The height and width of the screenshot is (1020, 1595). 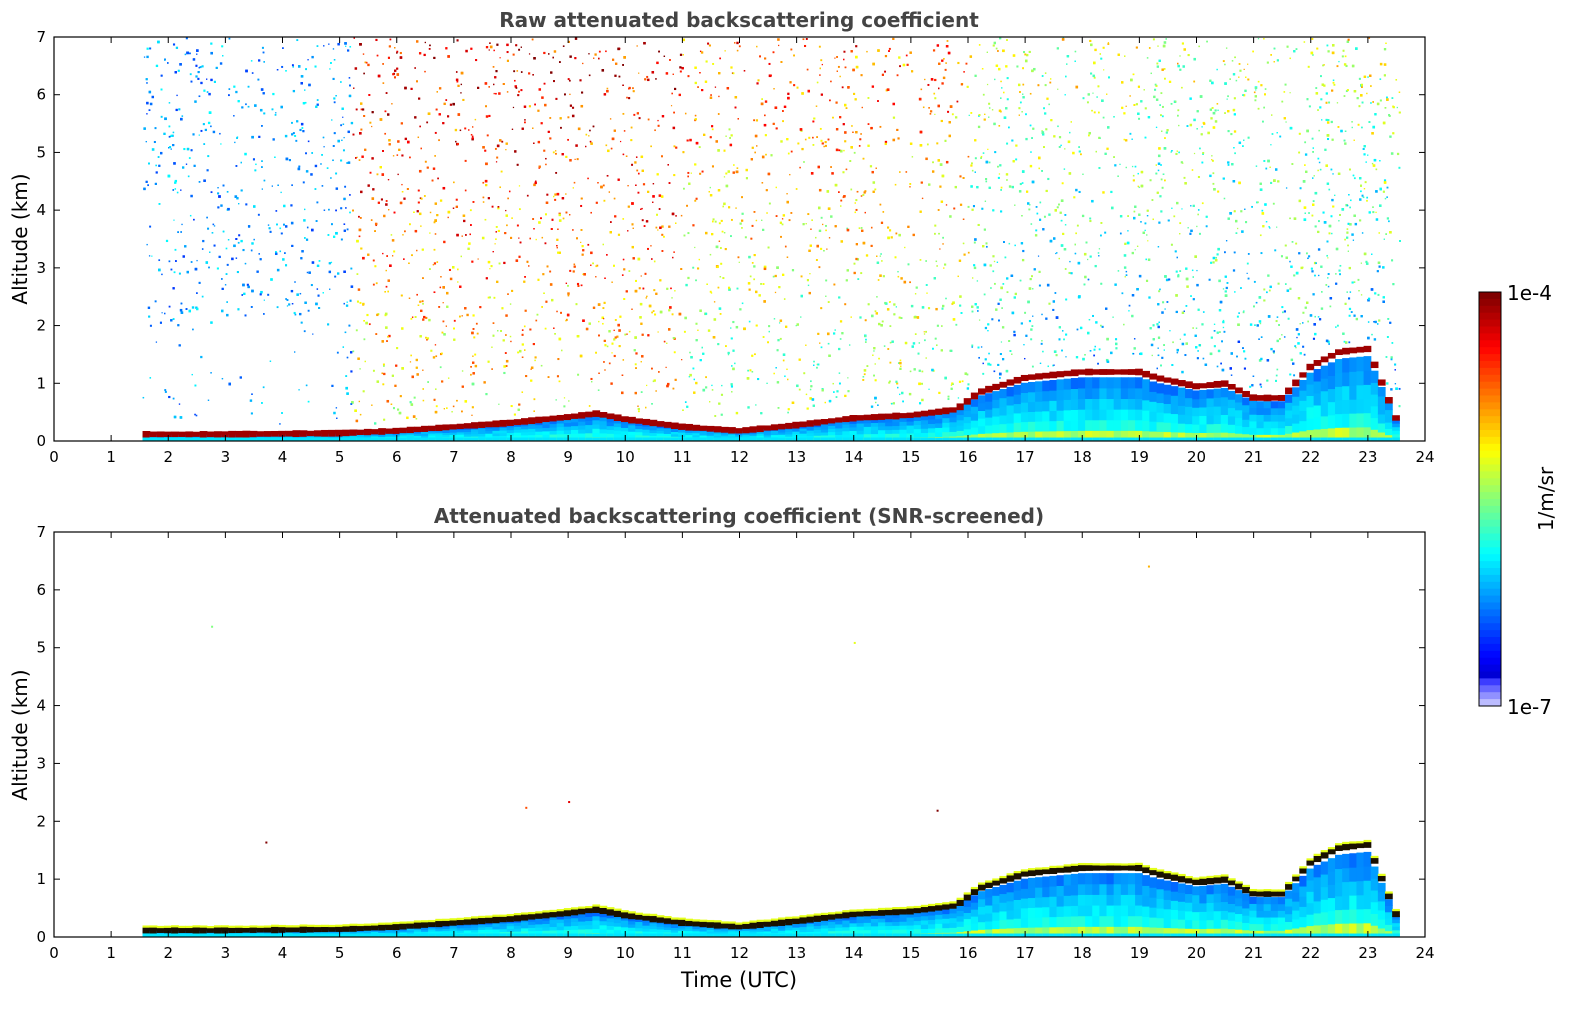 I want to click on colorbar-unit-label: 1/m/sr, so click(x=1546, y=498).